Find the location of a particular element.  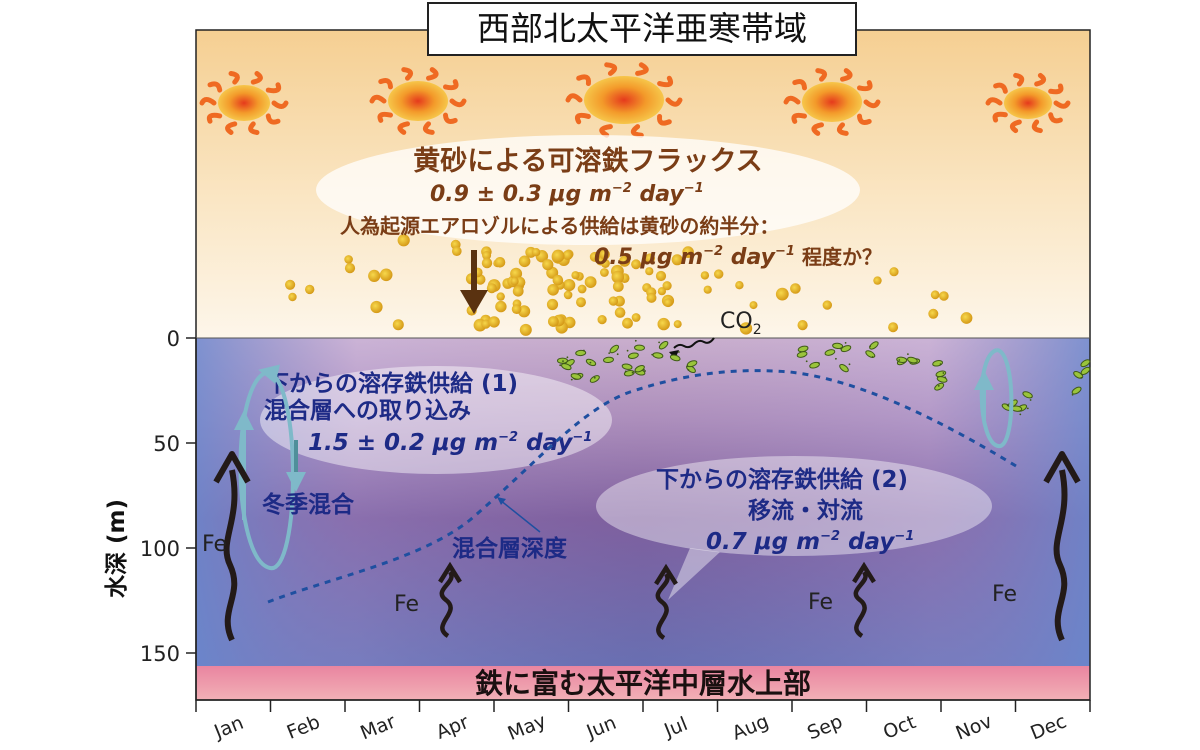

mld-leader-line is located at coordinates (520, 516).